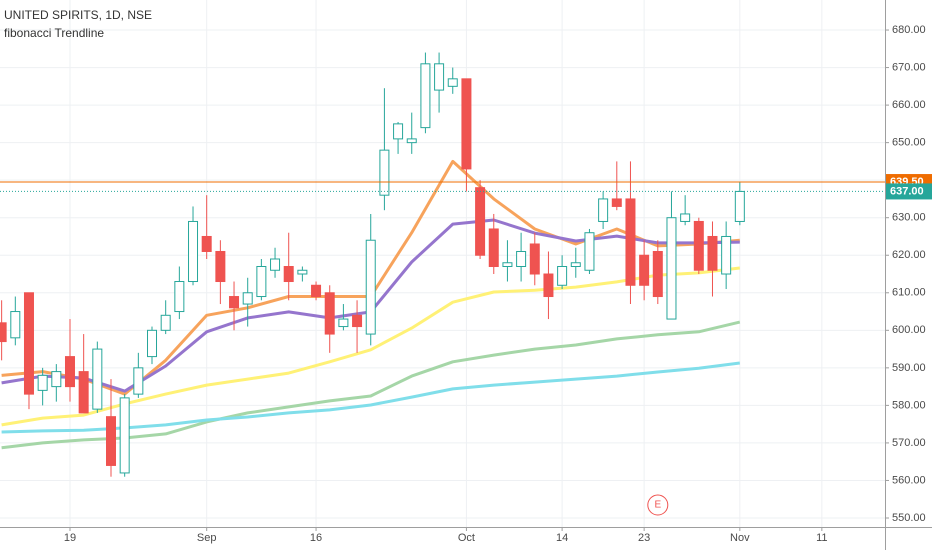 The image size is (932, 550). I want to click on x-tick-label: Sep, so click(207, 538).